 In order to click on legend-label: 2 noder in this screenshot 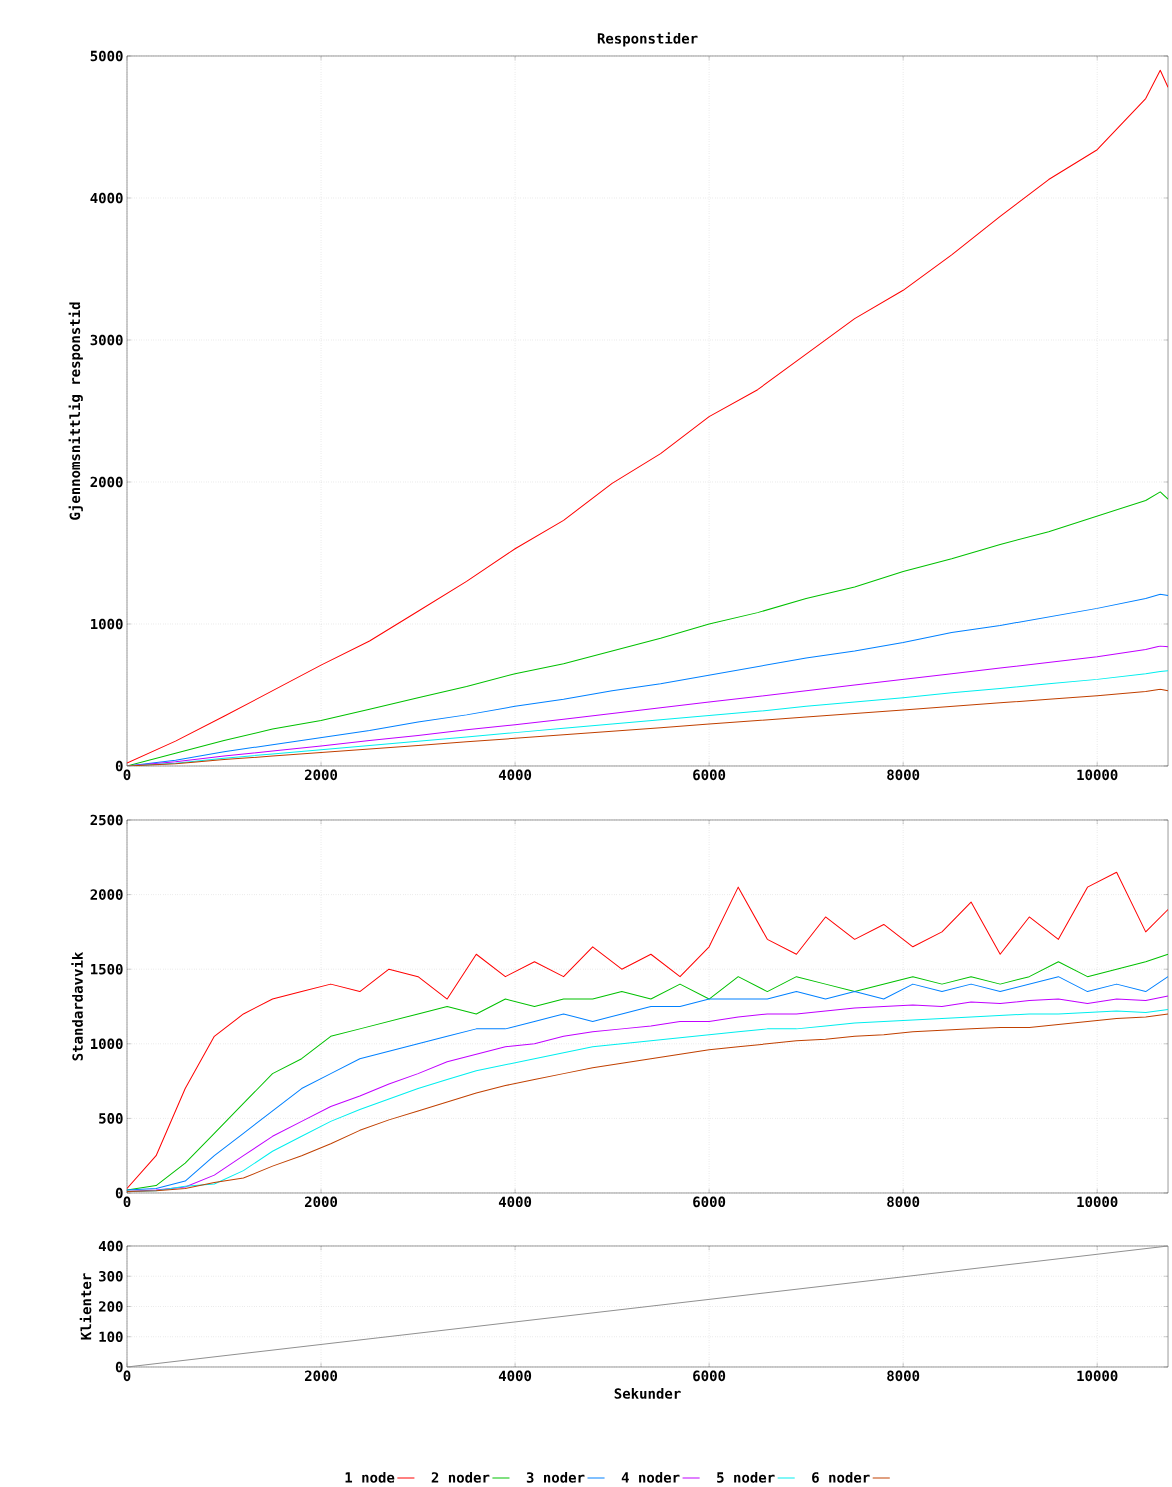, I will do `click(460, 1477)`.